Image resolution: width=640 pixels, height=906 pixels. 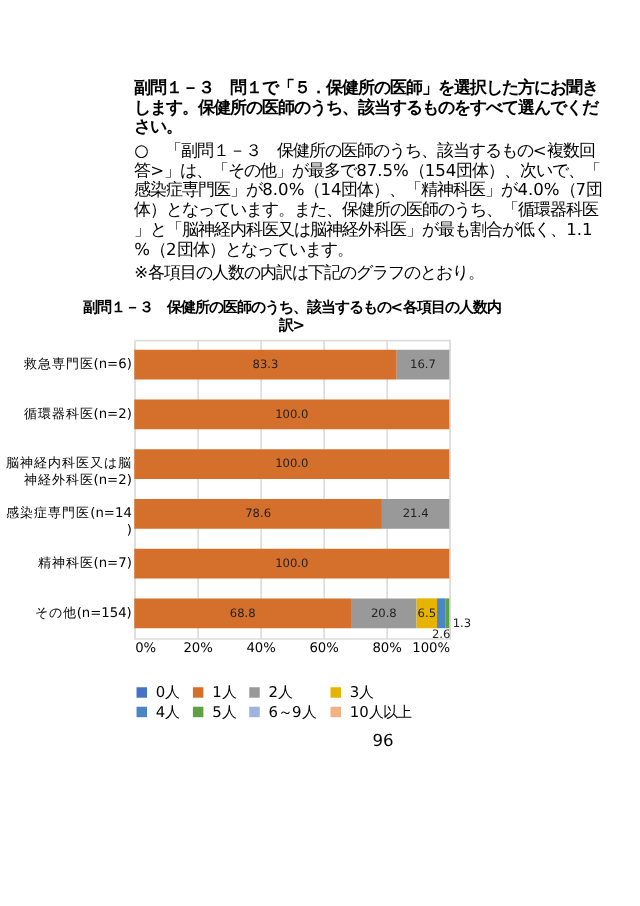 I want to click on text: ○ 「副問１－３ 保健所の医師のうち、該当するもの<複数回答>」は、「その他」が最多で87.5%（154団体）、次いで、「感染症専門医」が8.0%（14団体）、「精神科医」が4.0%（7団体）となっています。また、保健所の医師のうち、「循環器科医」と「脳神経内科医又は脳神経外科医」が最も割合が低く、1.1%（2団体）となっています。, so click(x=368, y=199).